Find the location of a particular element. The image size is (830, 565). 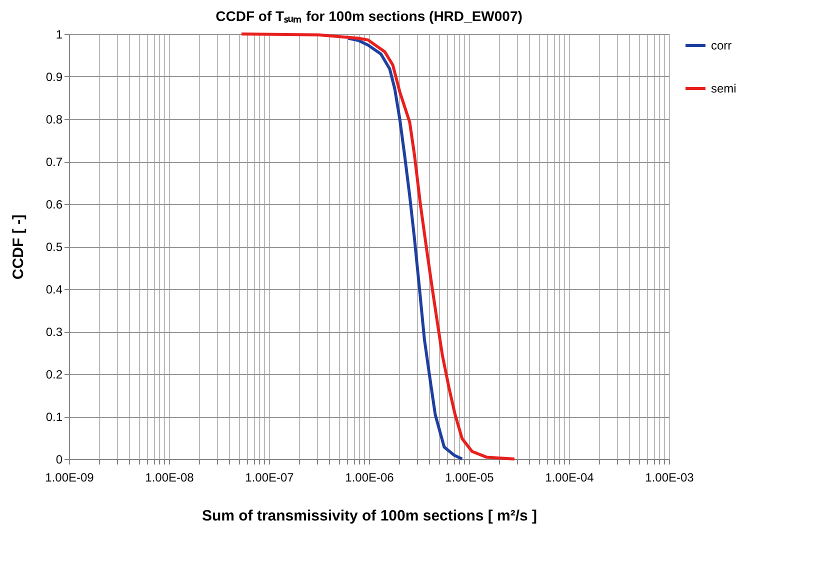

x-tick-label: 1.00E-04 is located at coordinates (569, 477).